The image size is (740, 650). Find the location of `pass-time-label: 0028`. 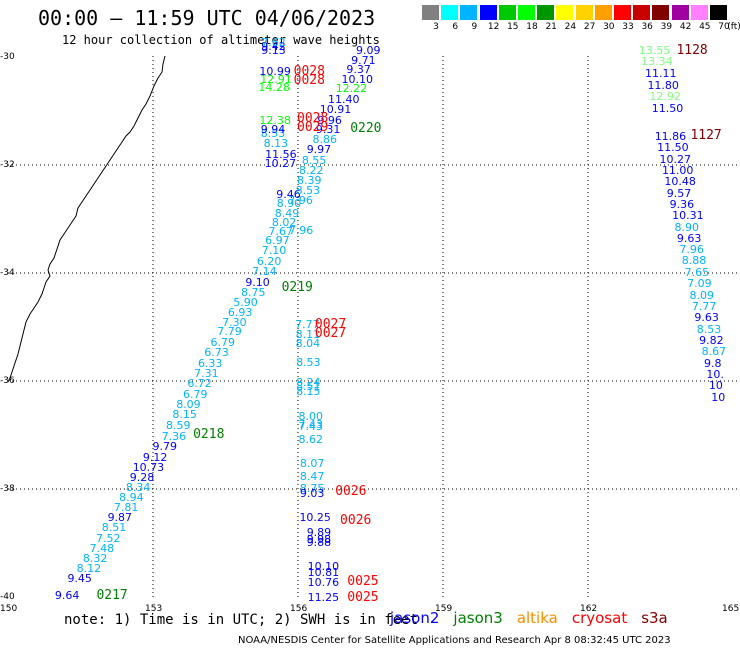

pass-time-label: 0028 is located at coordinates (313, 119).